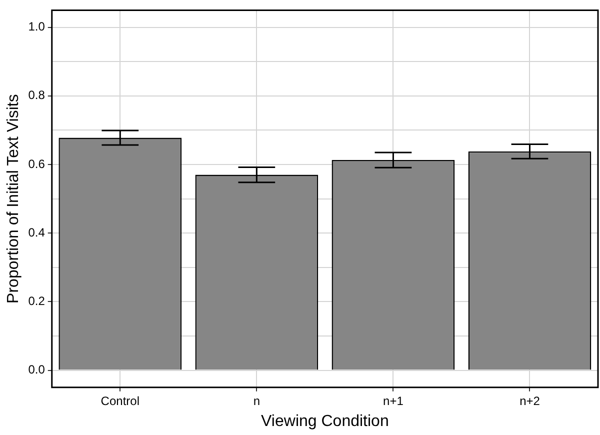 This screenshot has width=600, height=435. What do you see at coordinates (37, 232) in the screenshot?
I see `y-tick-label: 0.4` at bounding box center [37, 232].